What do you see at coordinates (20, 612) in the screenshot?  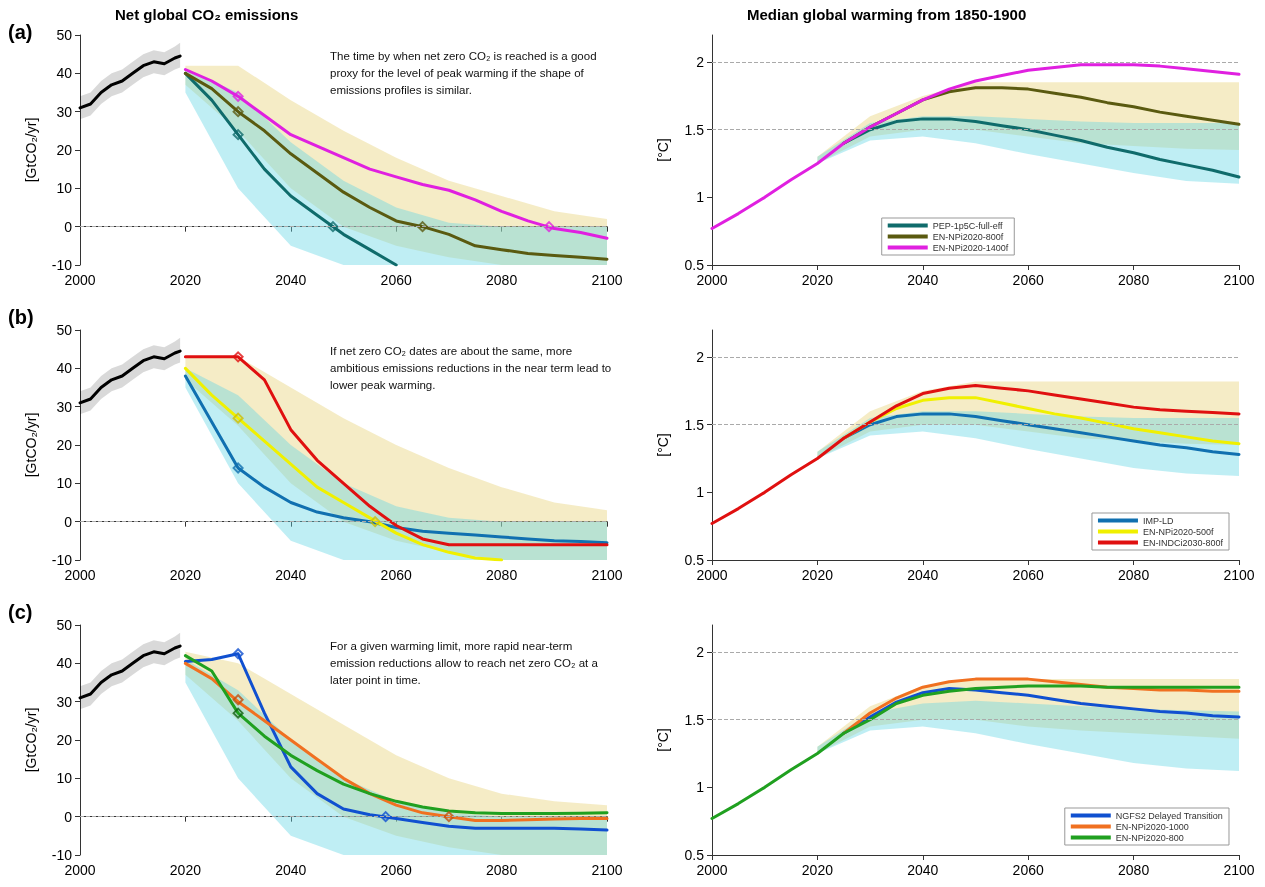 I see `text: (c)` at bounding box center [20, 612].